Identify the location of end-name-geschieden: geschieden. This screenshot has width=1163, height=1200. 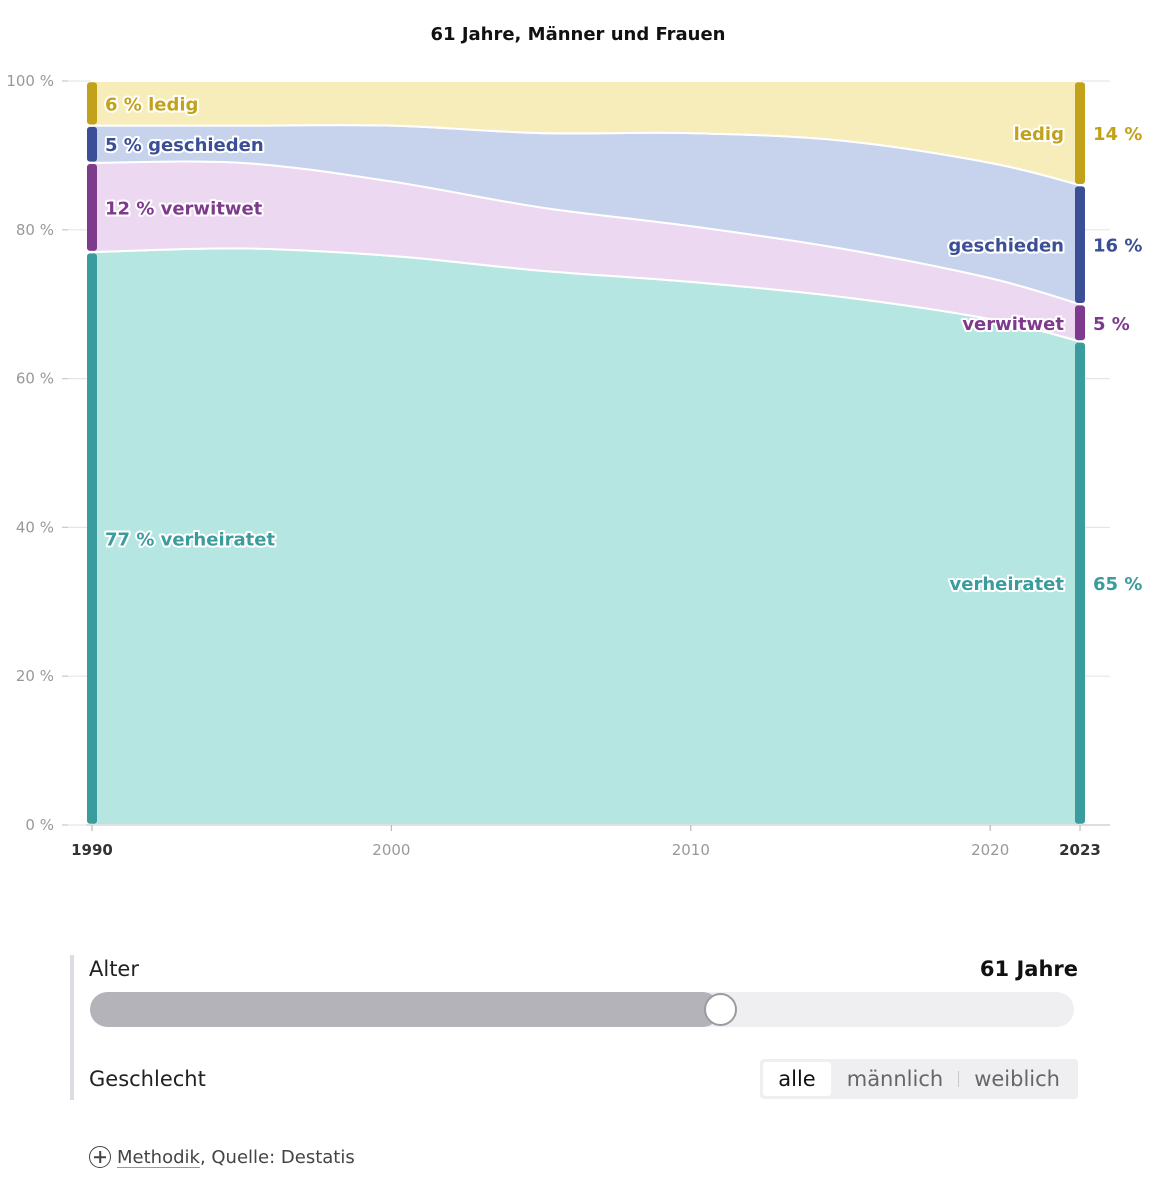
(1006, 246).